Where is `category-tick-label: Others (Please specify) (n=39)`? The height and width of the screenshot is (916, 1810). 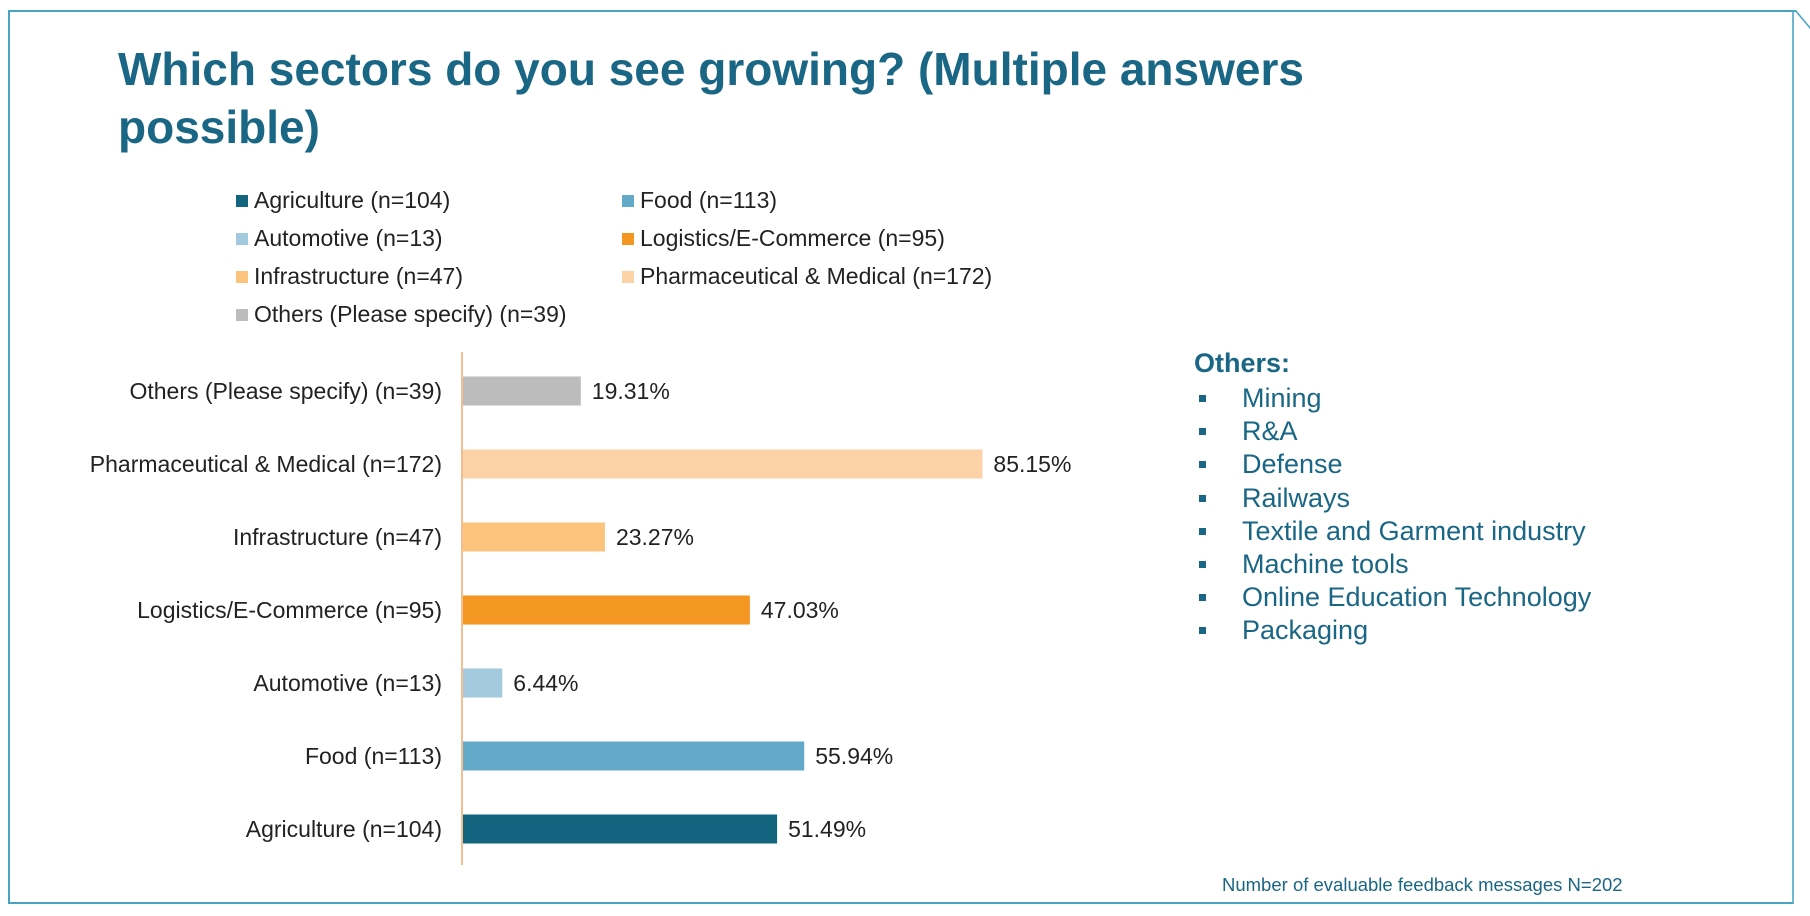 category-tick-label: Others (Please specify) (n=39) is located at coordinates (285, 391).